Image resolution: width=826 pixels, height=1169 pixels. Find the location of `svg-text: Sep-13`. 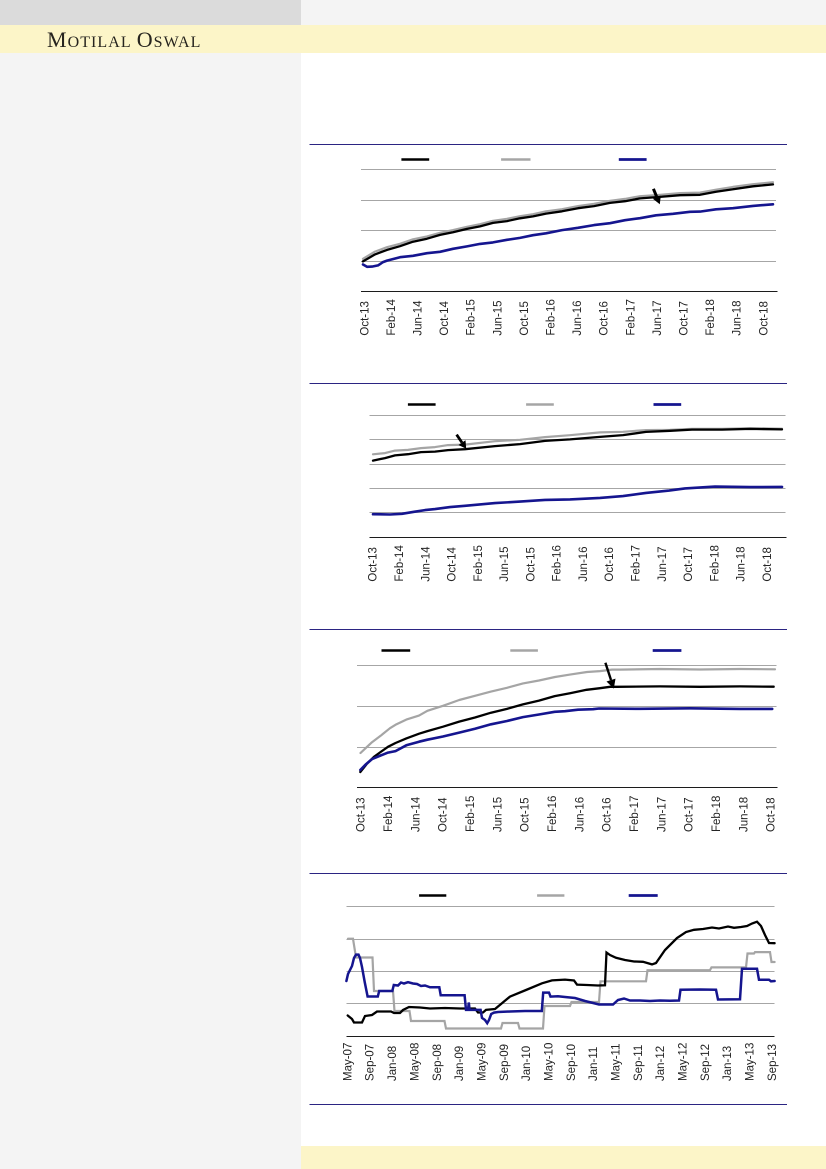

svg-text: Sep-13 is located at coordinates (773, 1062).